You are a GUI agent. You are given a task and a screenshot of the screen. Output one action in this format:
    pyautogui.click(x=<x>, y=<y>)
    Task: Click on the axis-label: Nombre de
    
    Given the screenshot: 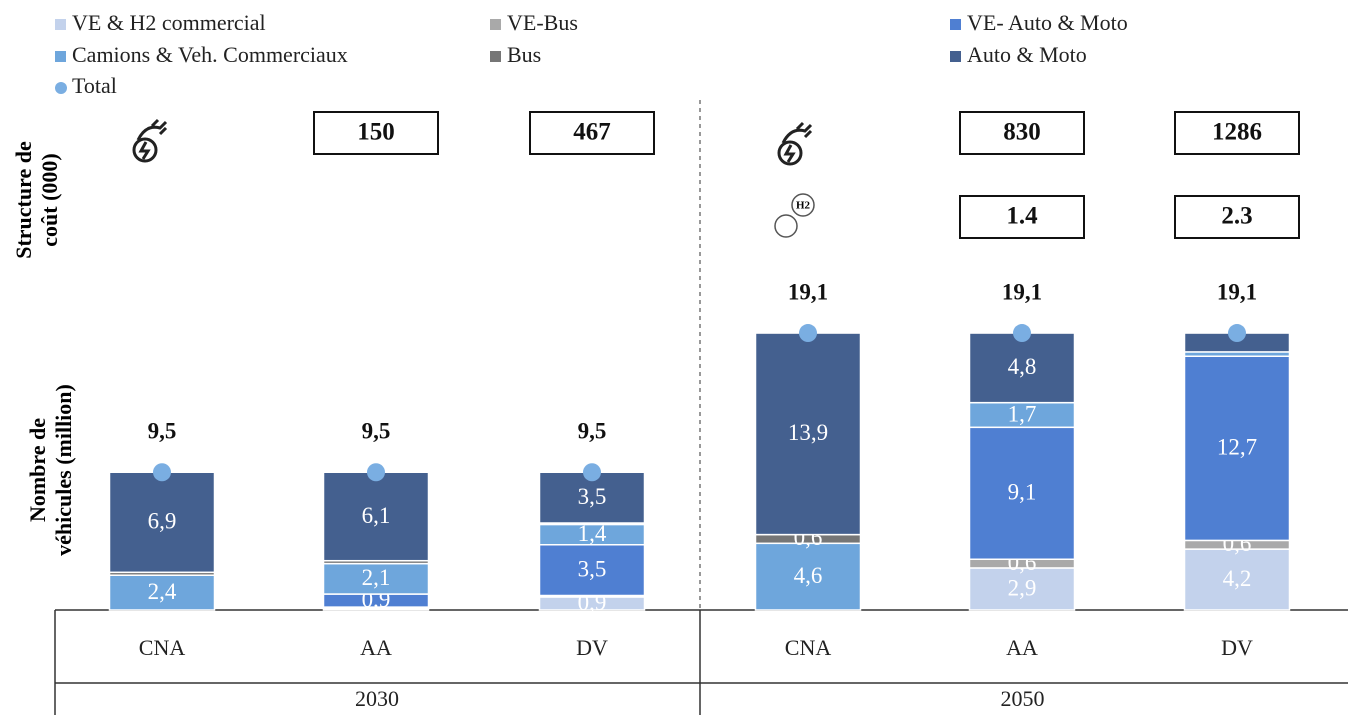 What is the action you would take?
    pyautogui.click(x=37, y=470)
    